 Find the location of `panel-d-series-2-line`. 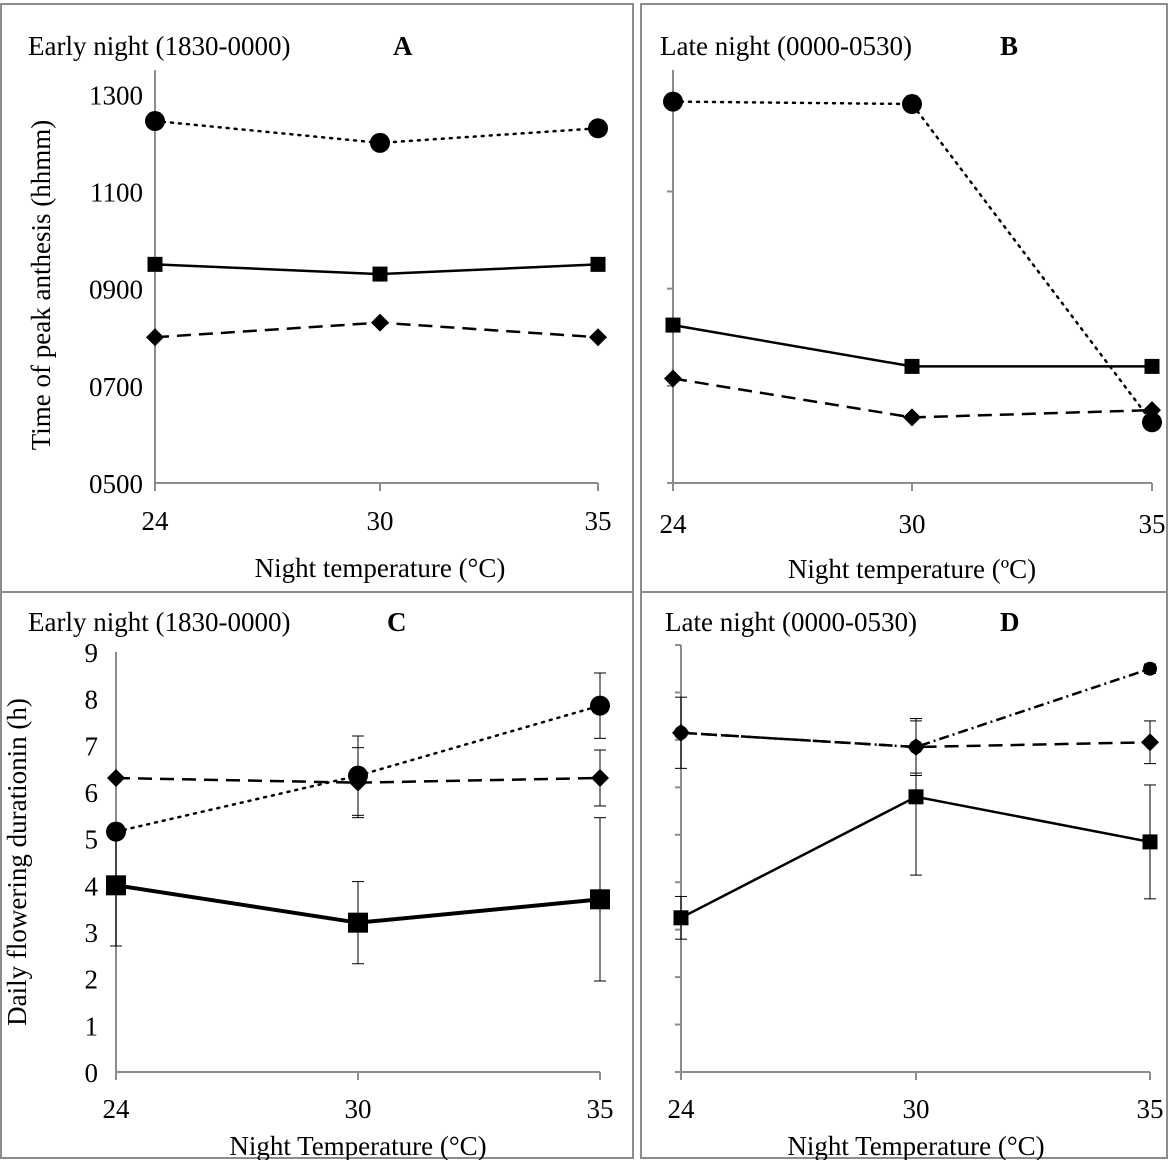

panel-d-series-2-line is located at coordinates (915, 740).